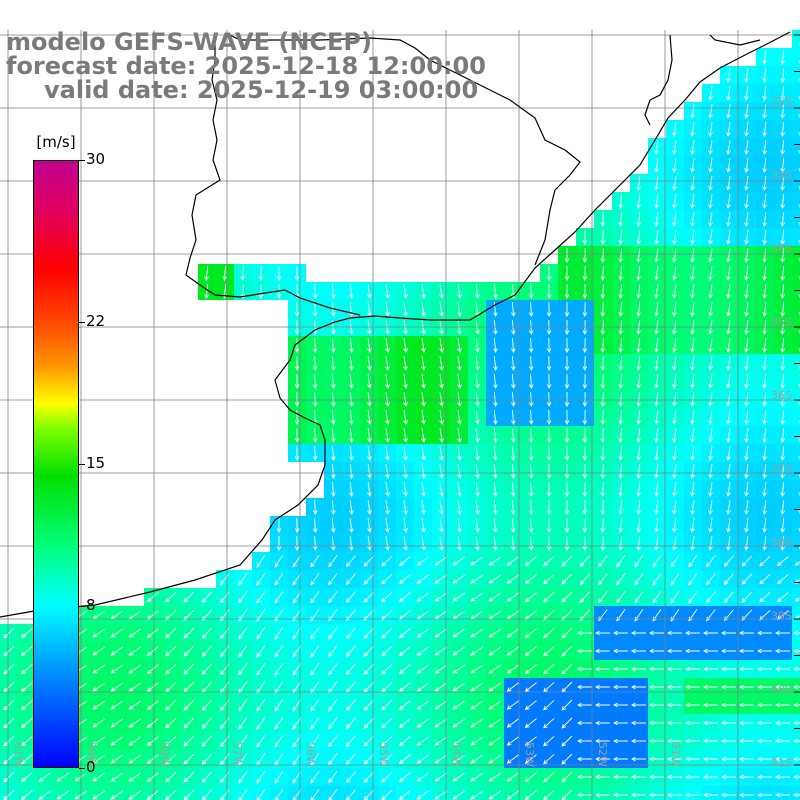  What do you see at coordinates (781, 322) in the screenshot?
I see `latitude-label: 35S` at bounding box center [781, 322].